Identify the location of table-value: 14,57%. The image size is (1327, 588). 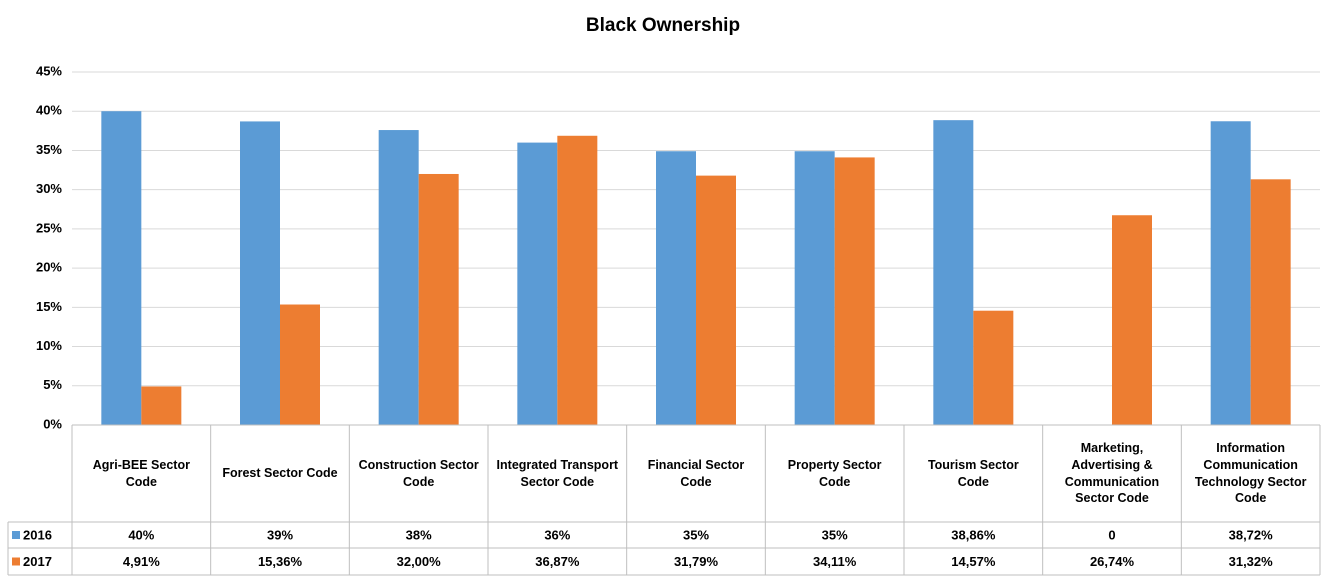
(973, 561).